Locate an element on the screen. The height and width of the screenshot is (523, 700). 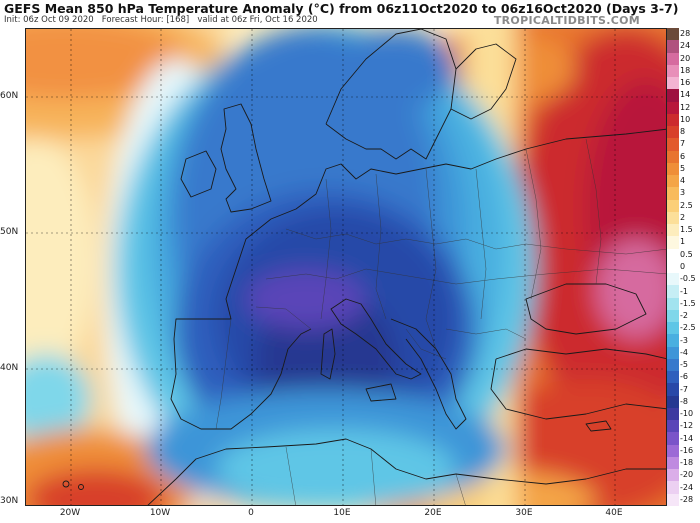
colorbar-label: -4 is located at coordinates (684, 352).